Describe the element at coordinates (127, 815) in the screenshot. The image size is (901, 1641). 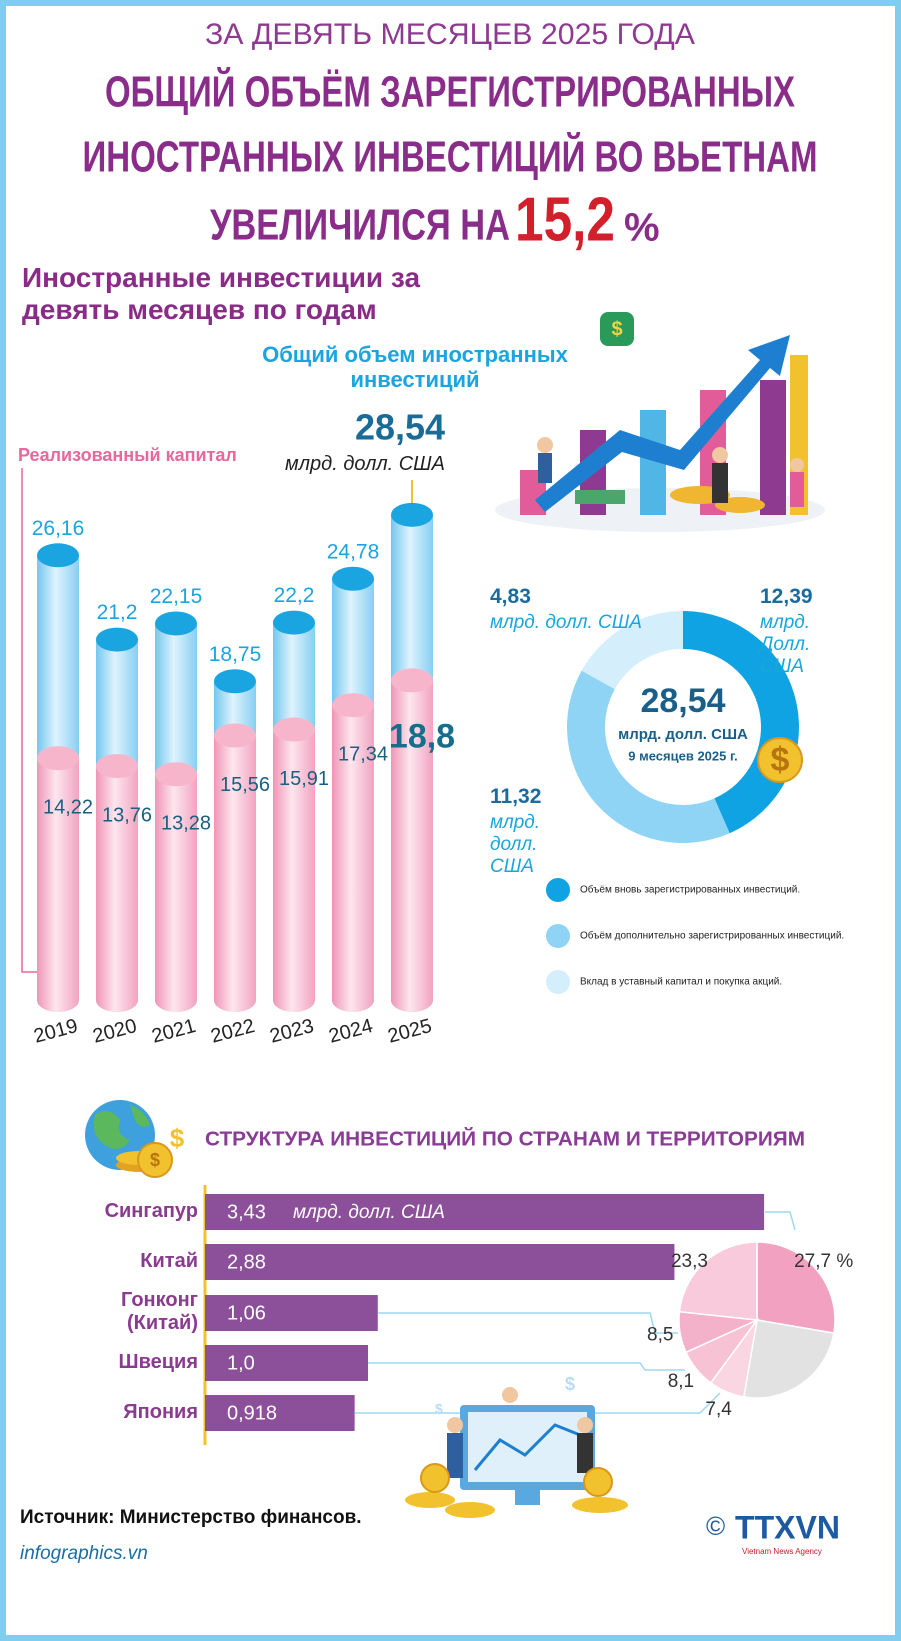
I see `value-label: 13,76` at that location.